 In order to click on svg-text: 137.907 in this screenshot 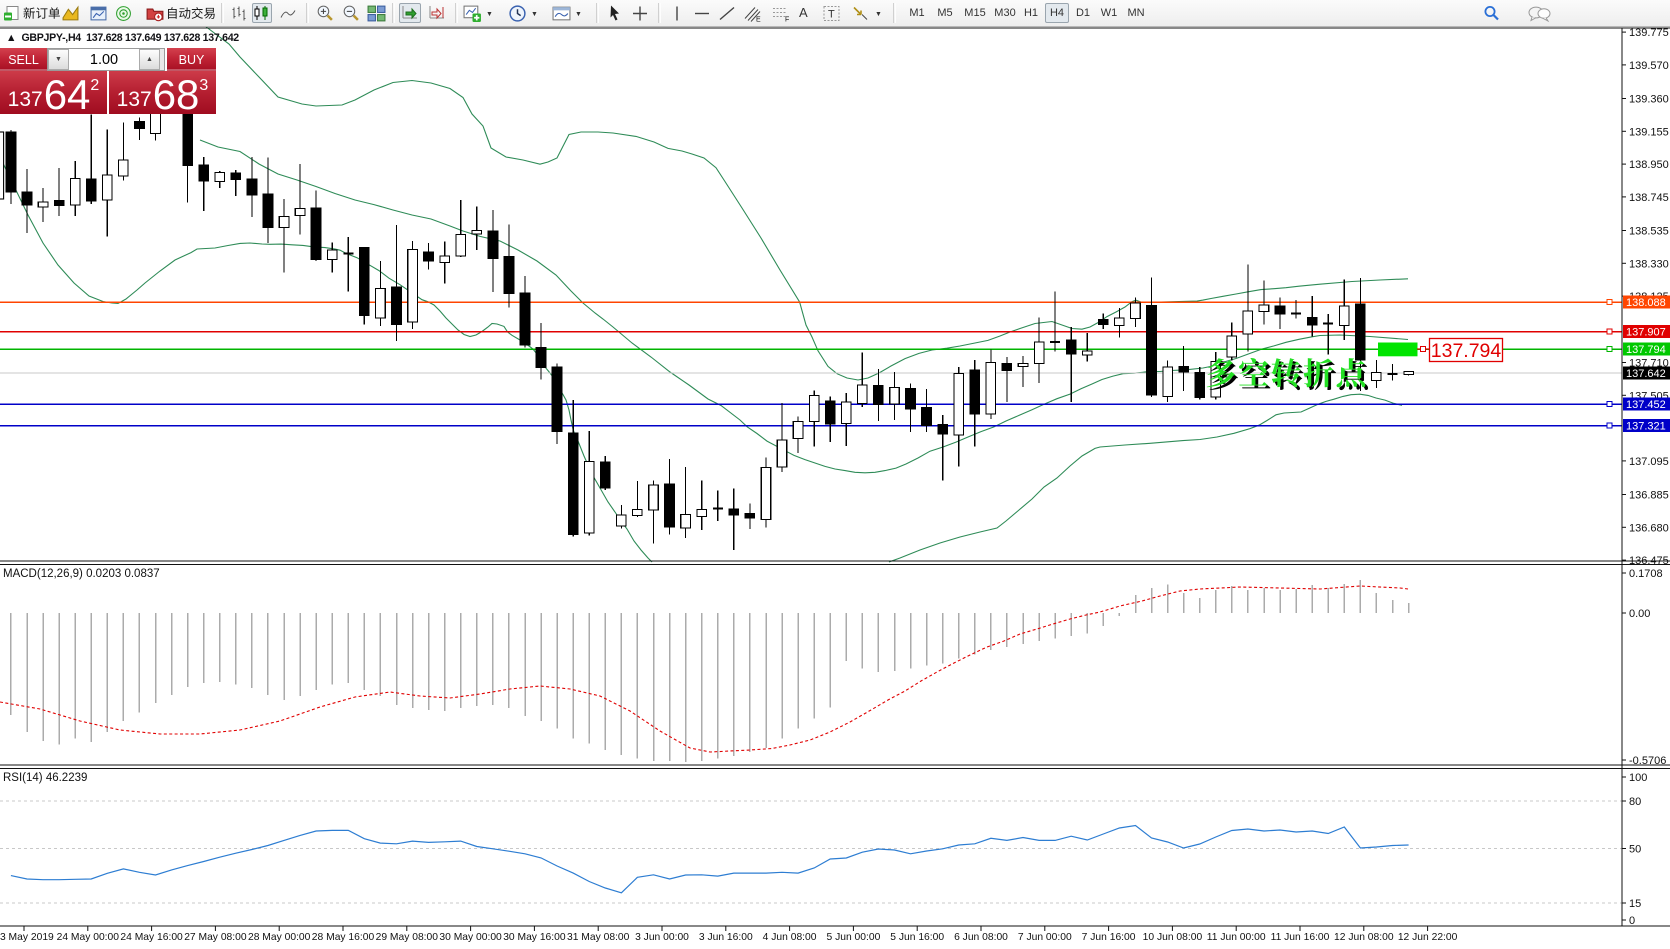, I will do `click(1646, 333)`.